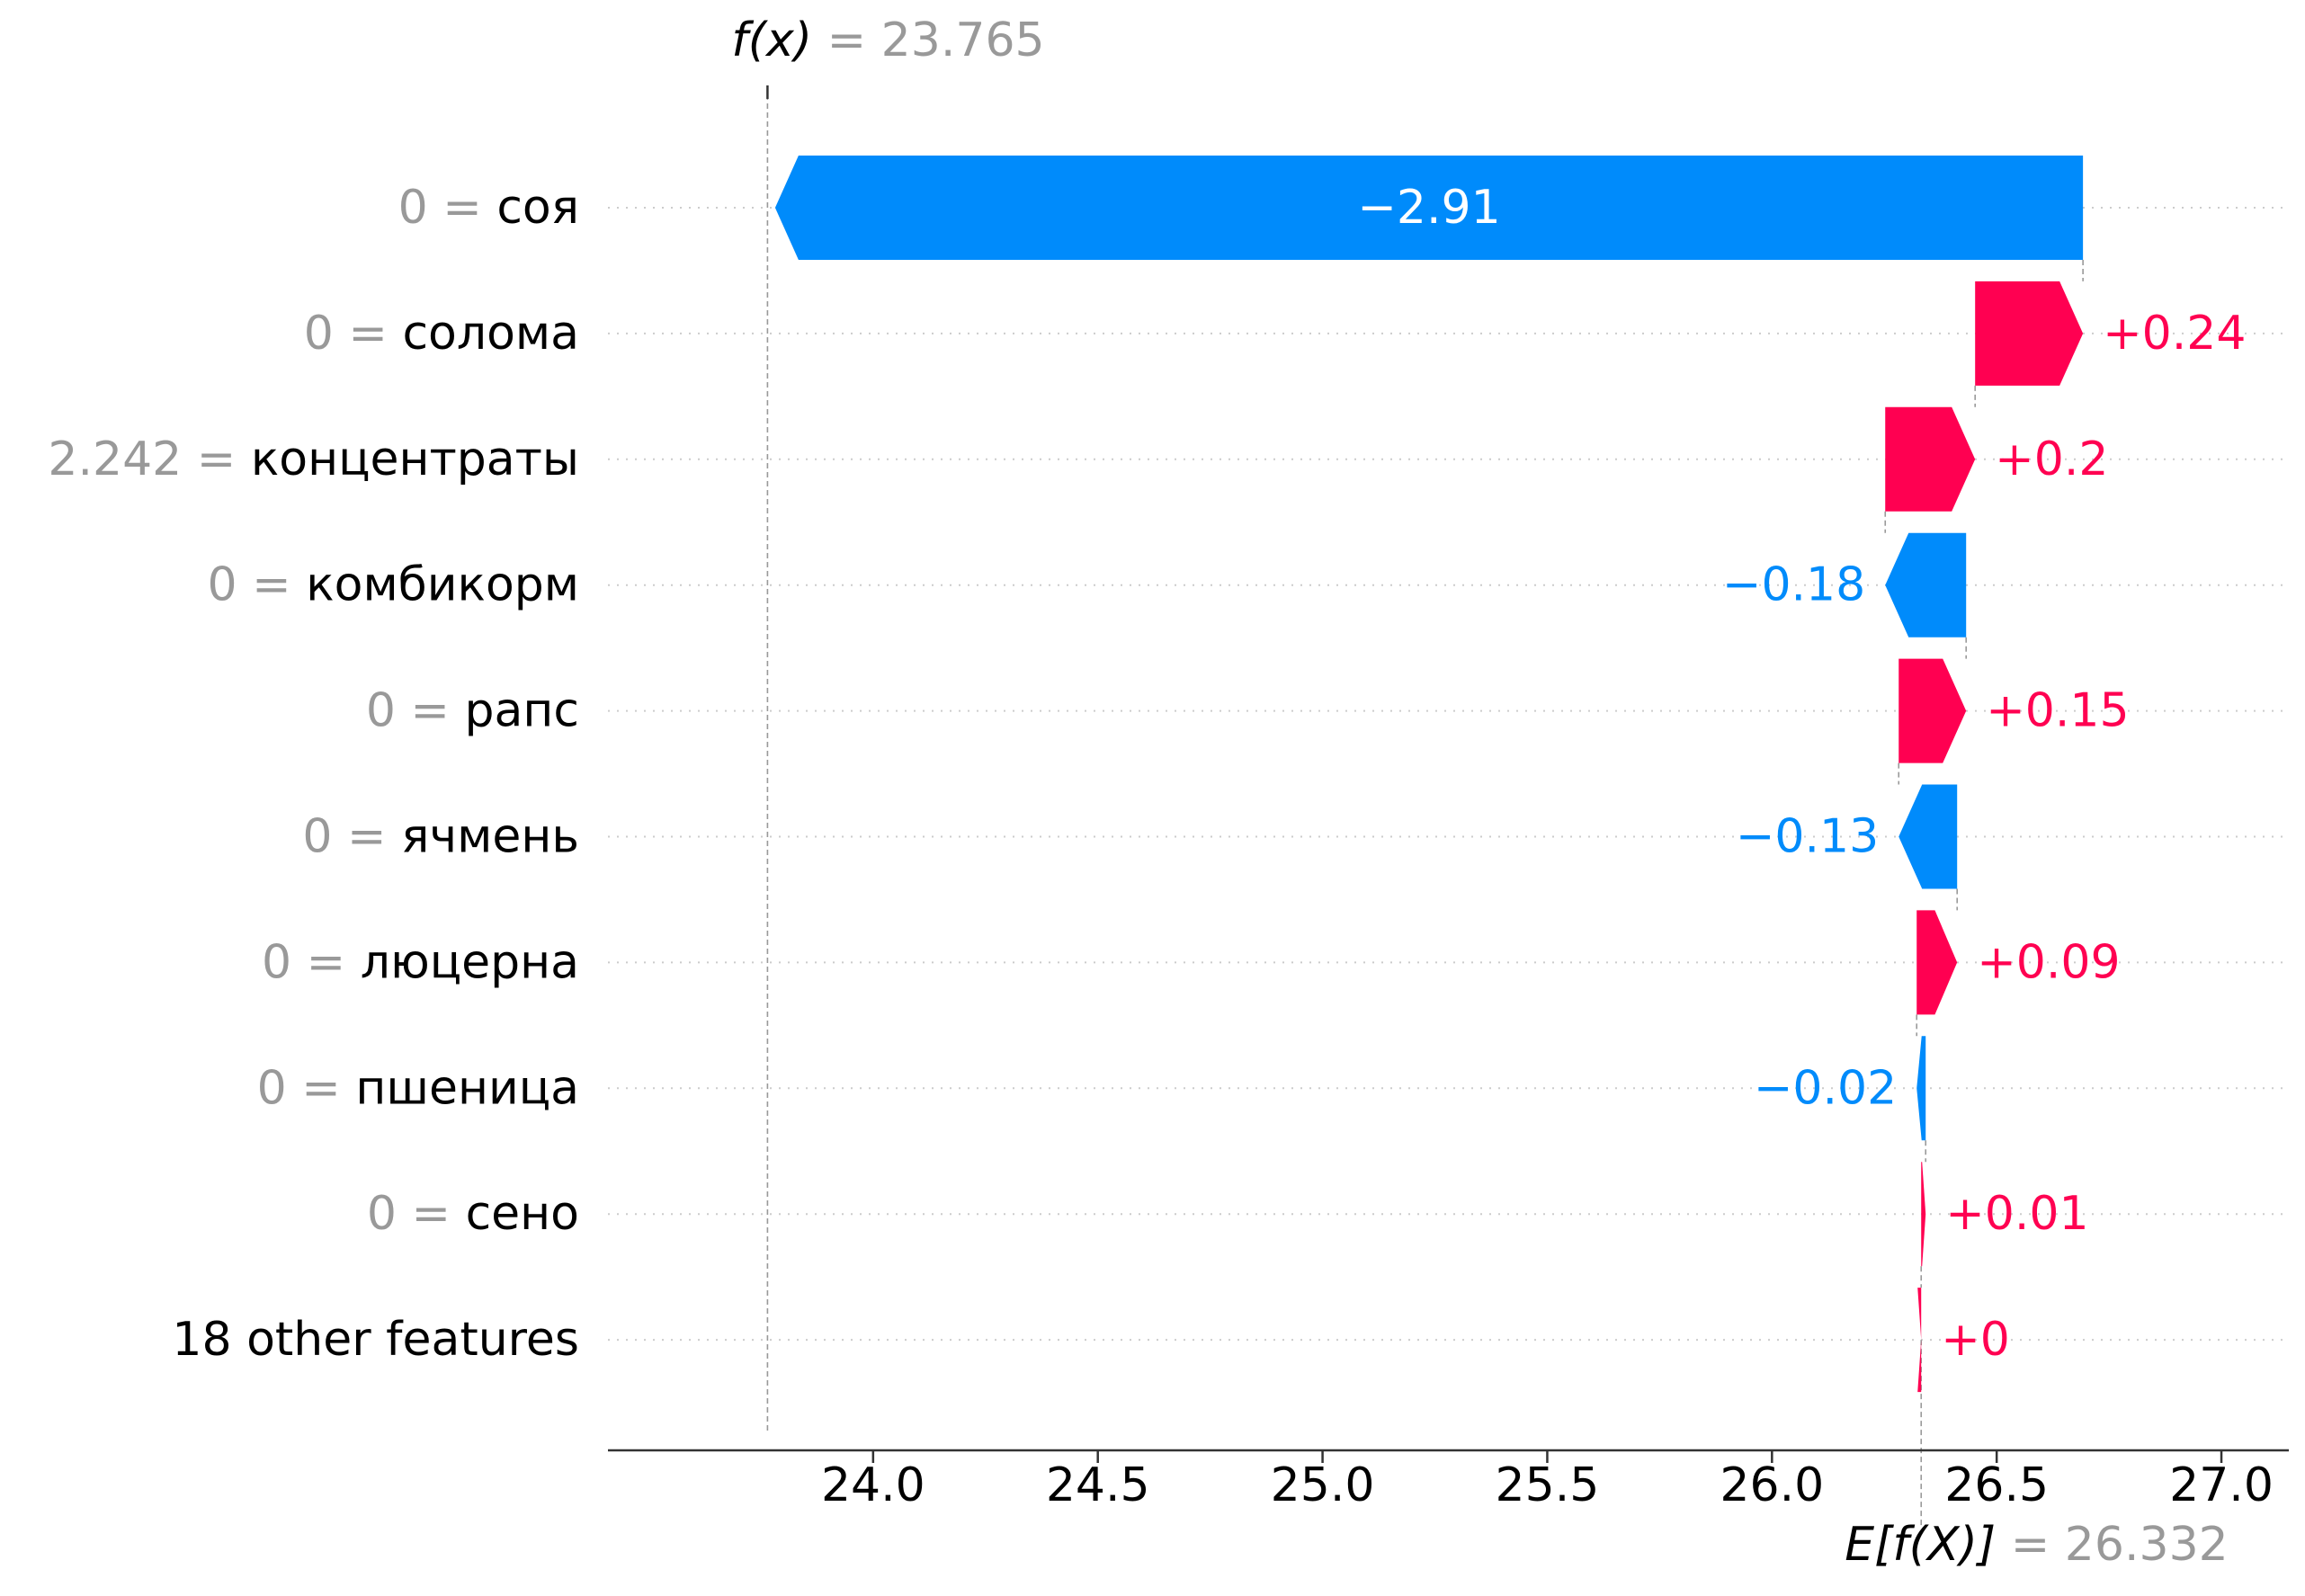 The width and height of the screenshot is (2305, 1596). Describe the element at coordinates (2049, 962) in the screenshot. I see `shap-value-label: +0.09` at that location.